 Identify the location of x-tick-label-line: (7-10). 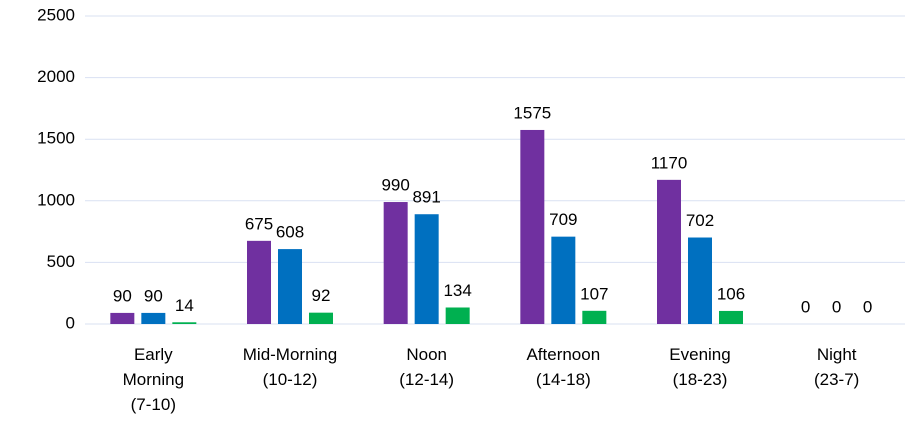
(153, 404).